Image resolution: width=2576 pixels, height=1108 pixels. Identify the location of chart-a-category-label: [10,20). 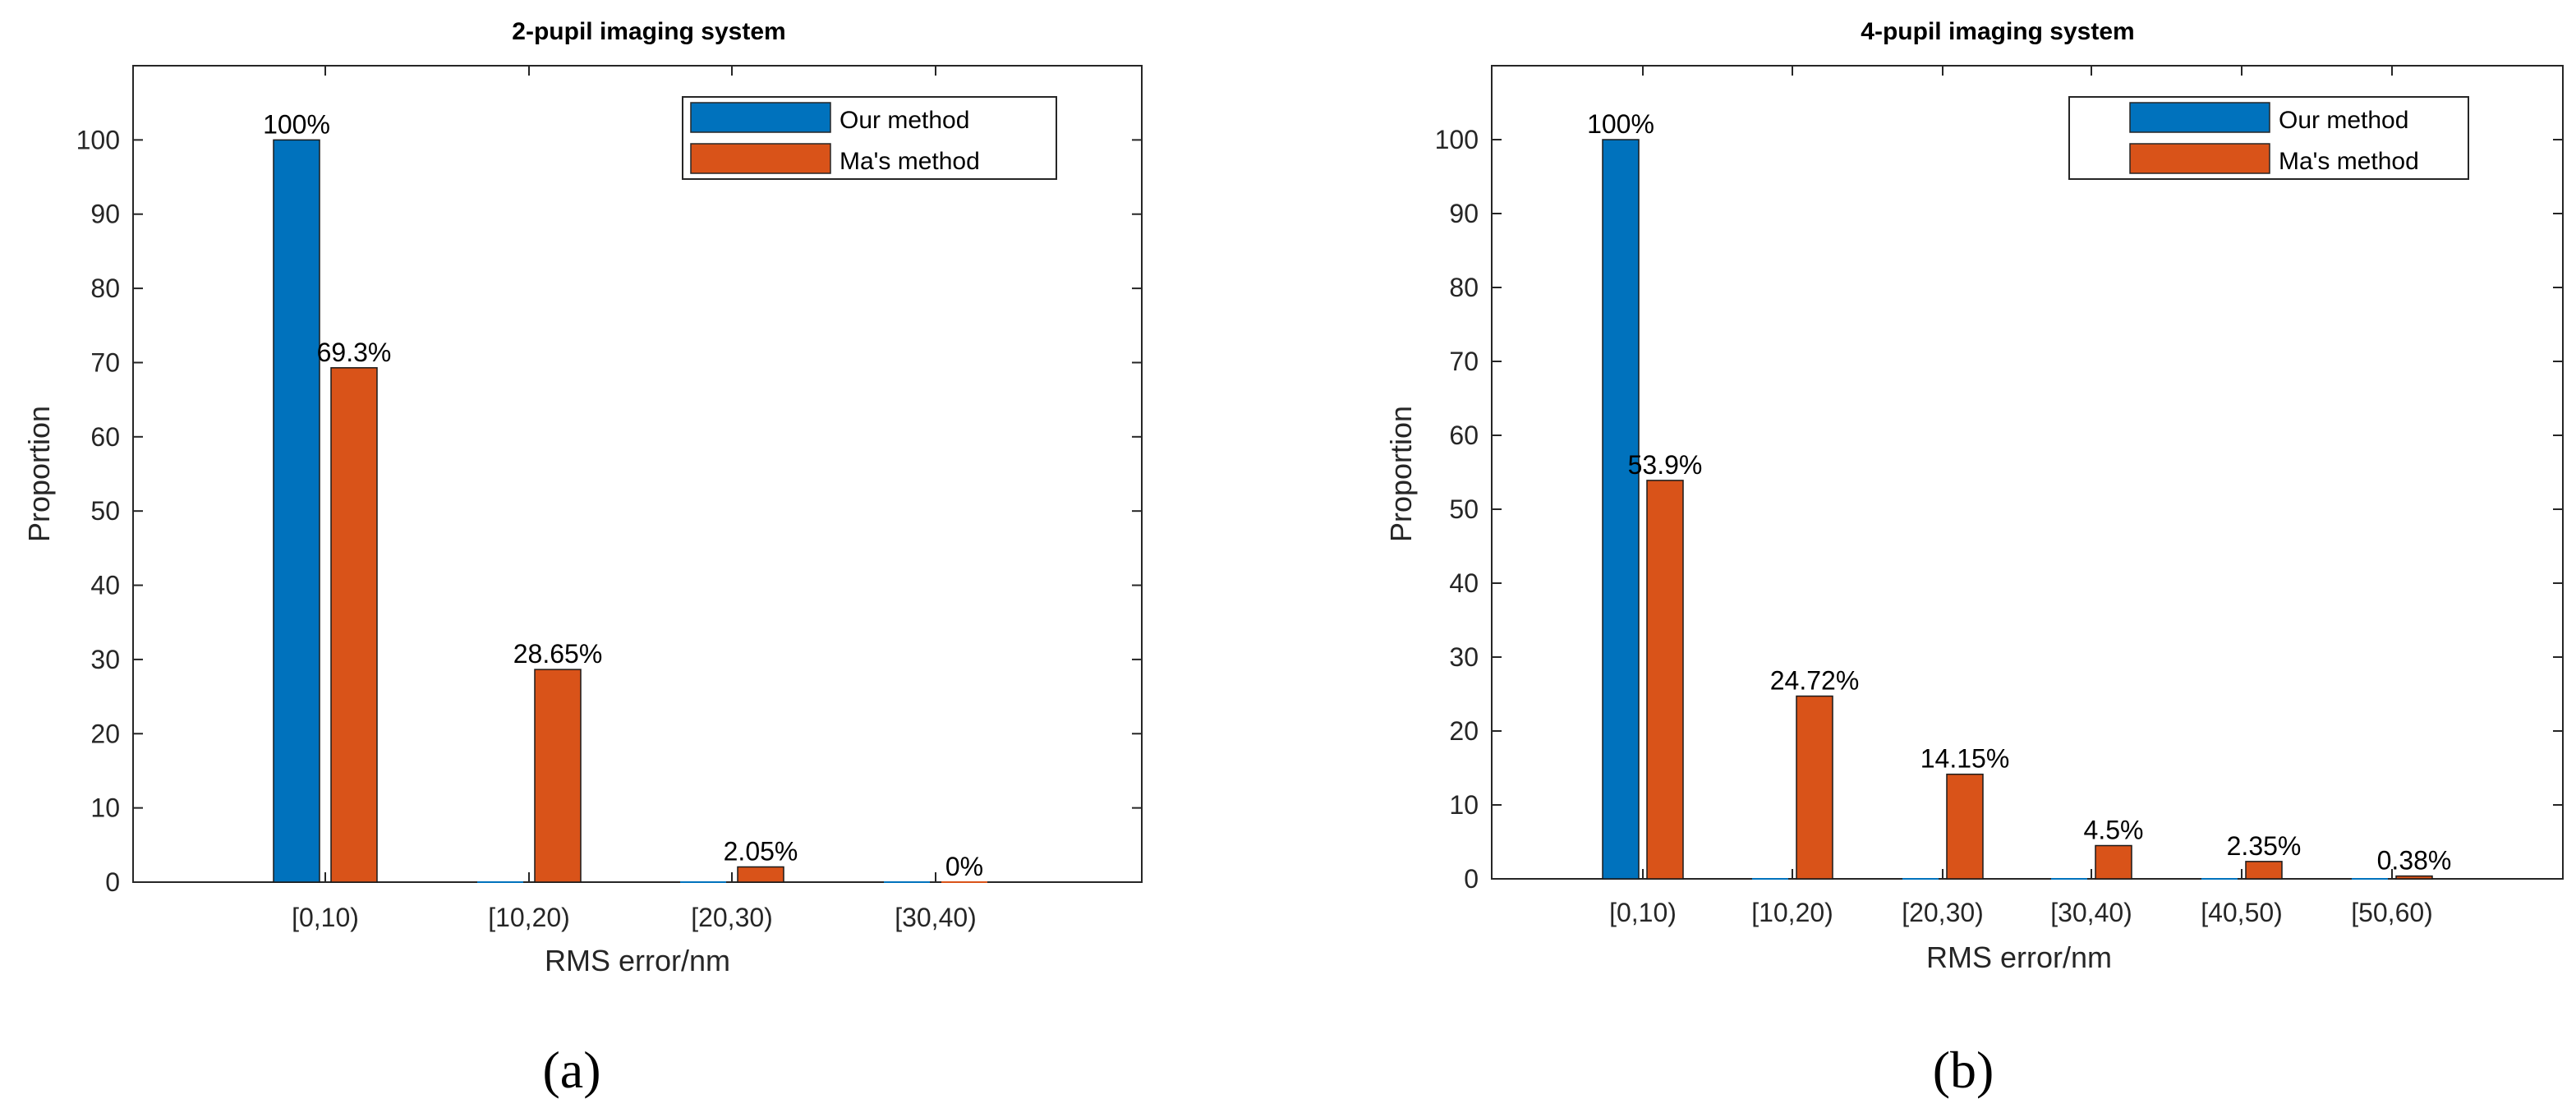
(529, 917).